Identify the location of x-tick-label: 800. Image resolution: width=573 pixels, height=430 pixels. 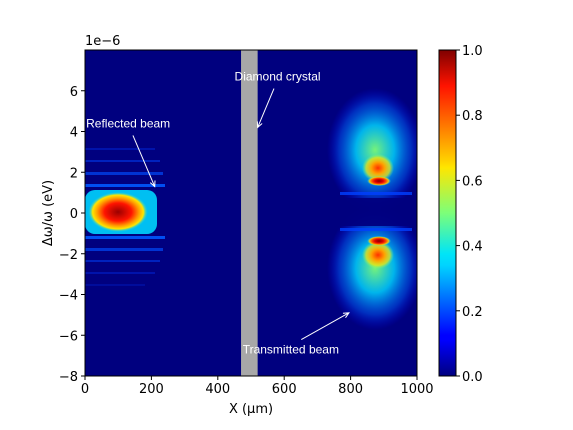
(350, 389).